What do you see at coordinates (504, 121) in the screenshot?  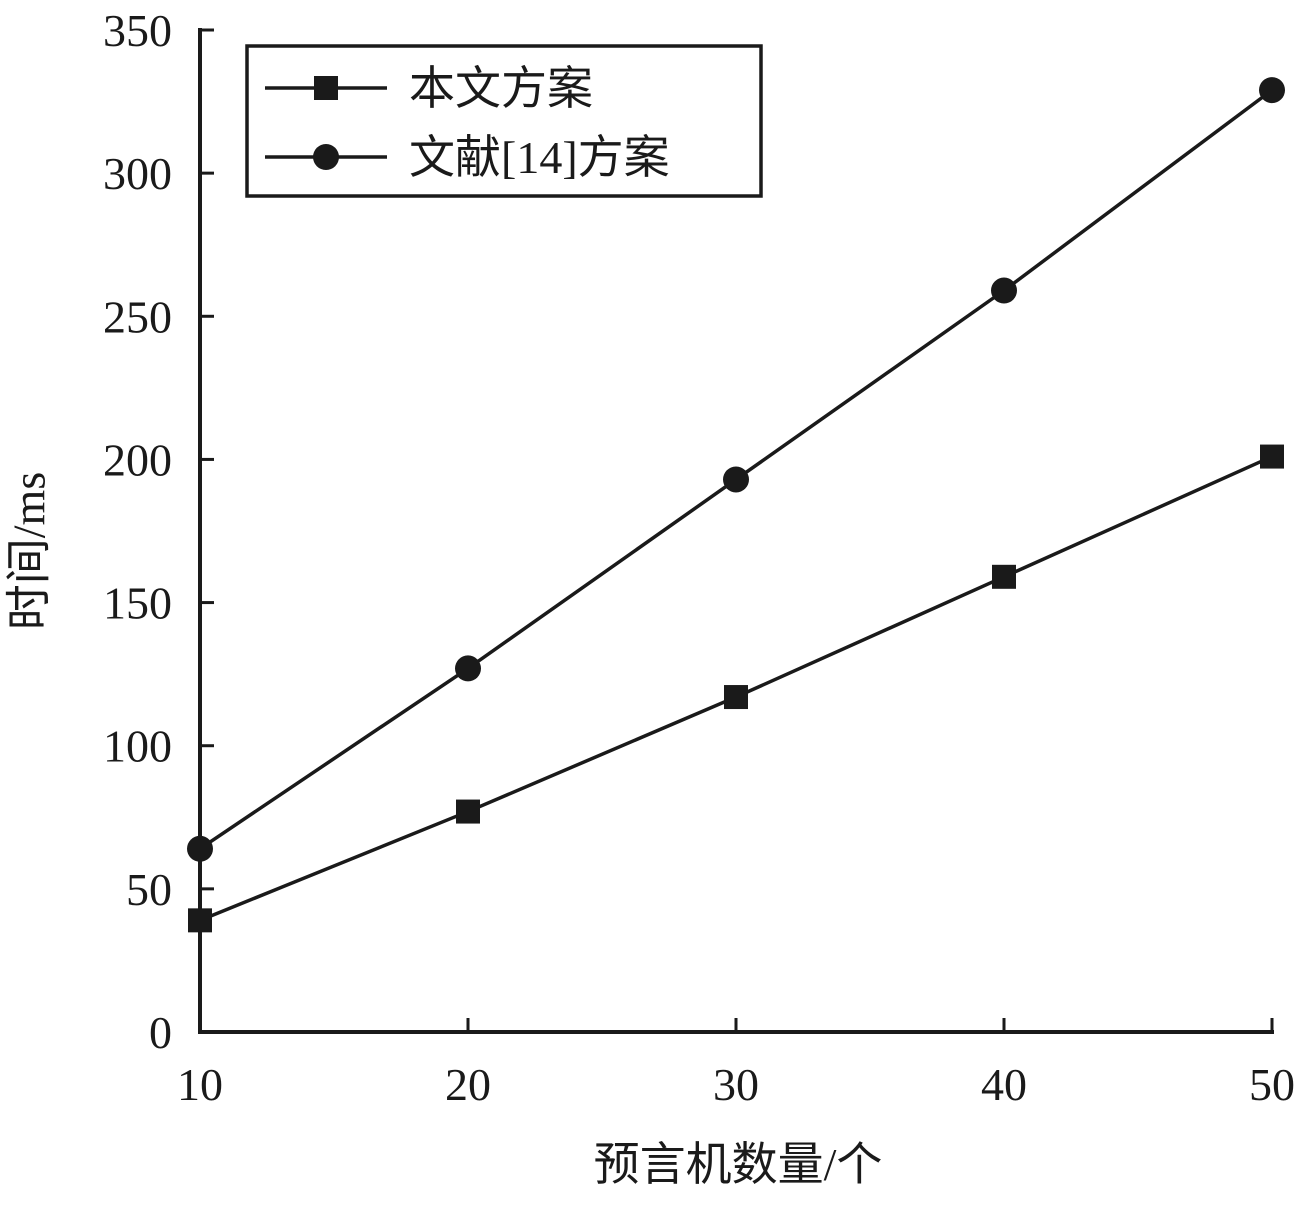 I see `legend-box` at bounding box center [504, 121].